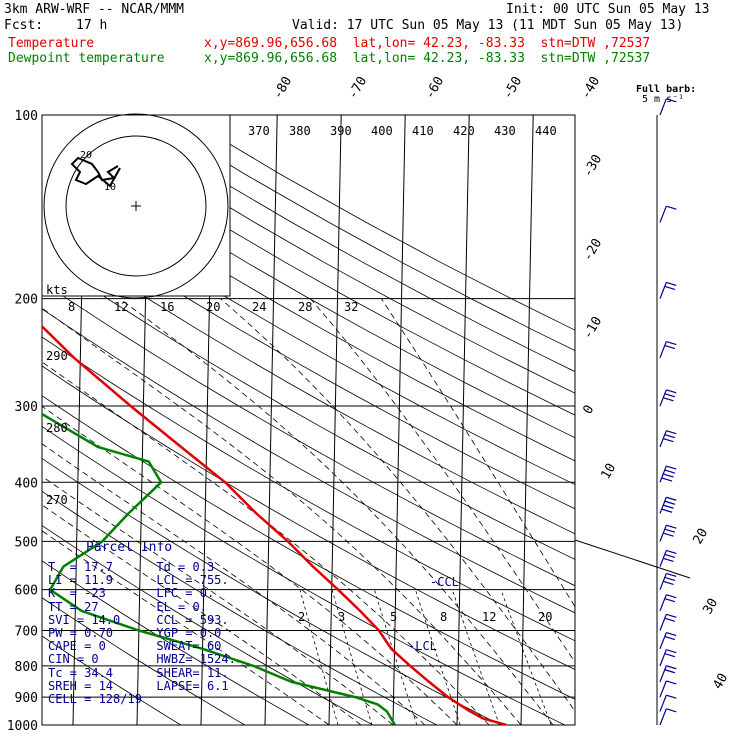 The width and height of the screenshot is (740, 740). What do you see at coordinates (22, 726) in the screenshot?
I see `pressure-tick-label: 1000` at bounding box center [22, 726].